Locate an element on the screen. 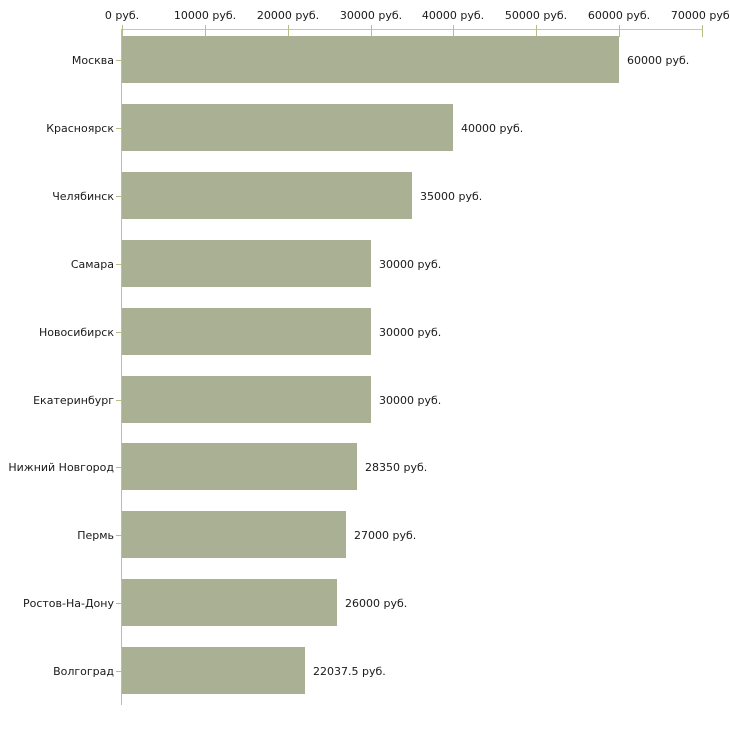 The height and width of the screenshot is (730, 730). x-axis-line is located at coordinates (412, 29).